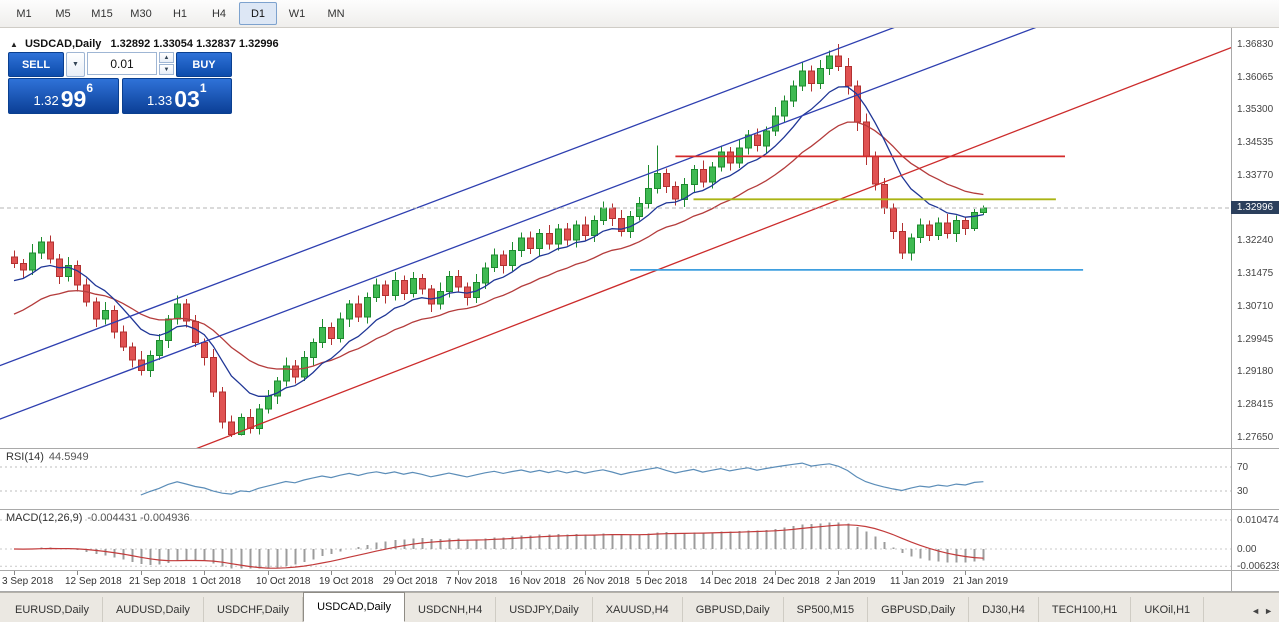 This screenshot has height=622, width=1279. What do you see at coordinates (63, 13) in the screenshot?
I see `timeframe-button-m5: M5` at bounding box center [63, 13].